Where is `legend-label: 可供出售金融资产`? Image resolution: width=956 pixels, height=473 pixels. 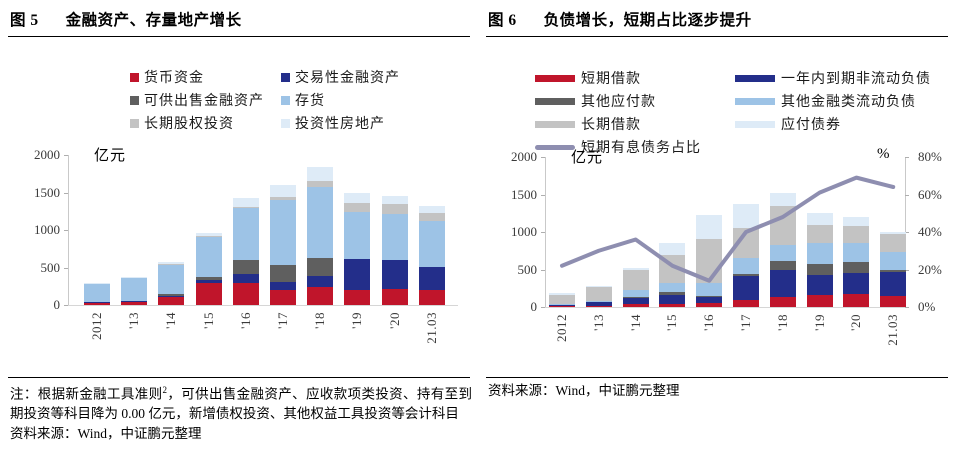 legend-label: 可供出售金融资产 is located at coordinates (204, 101).